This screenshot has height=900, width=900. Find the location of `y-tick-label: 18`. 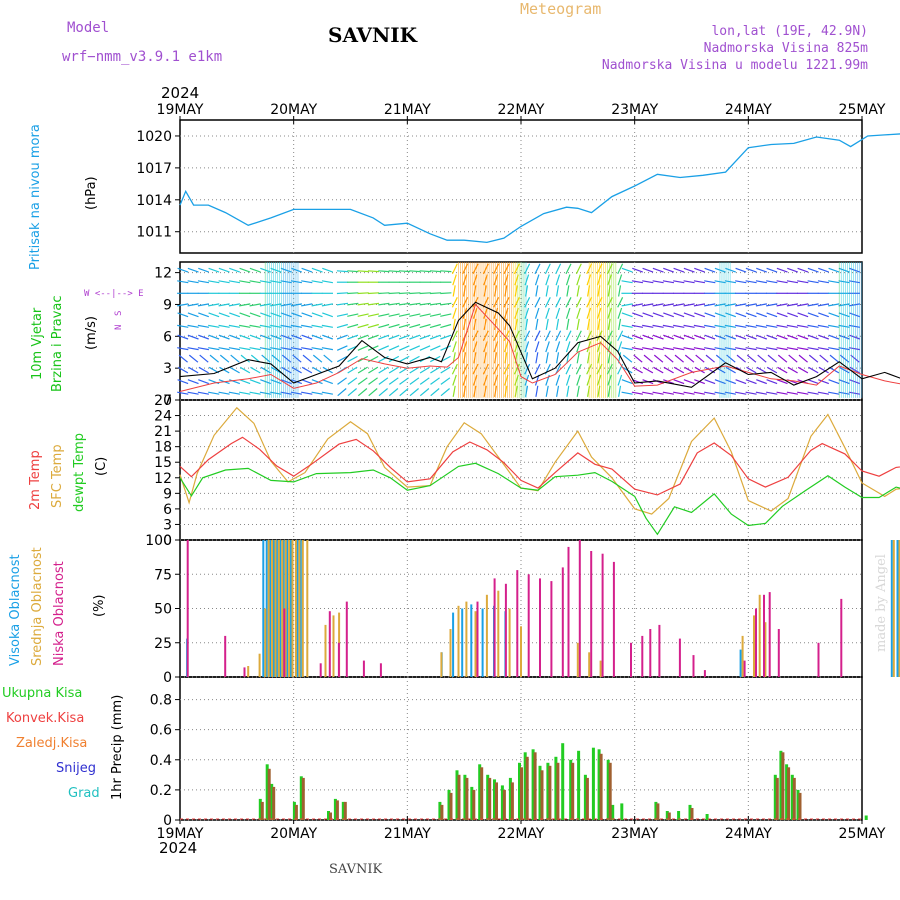

y-tick-label: 18 is located at coordinates (163, 448).